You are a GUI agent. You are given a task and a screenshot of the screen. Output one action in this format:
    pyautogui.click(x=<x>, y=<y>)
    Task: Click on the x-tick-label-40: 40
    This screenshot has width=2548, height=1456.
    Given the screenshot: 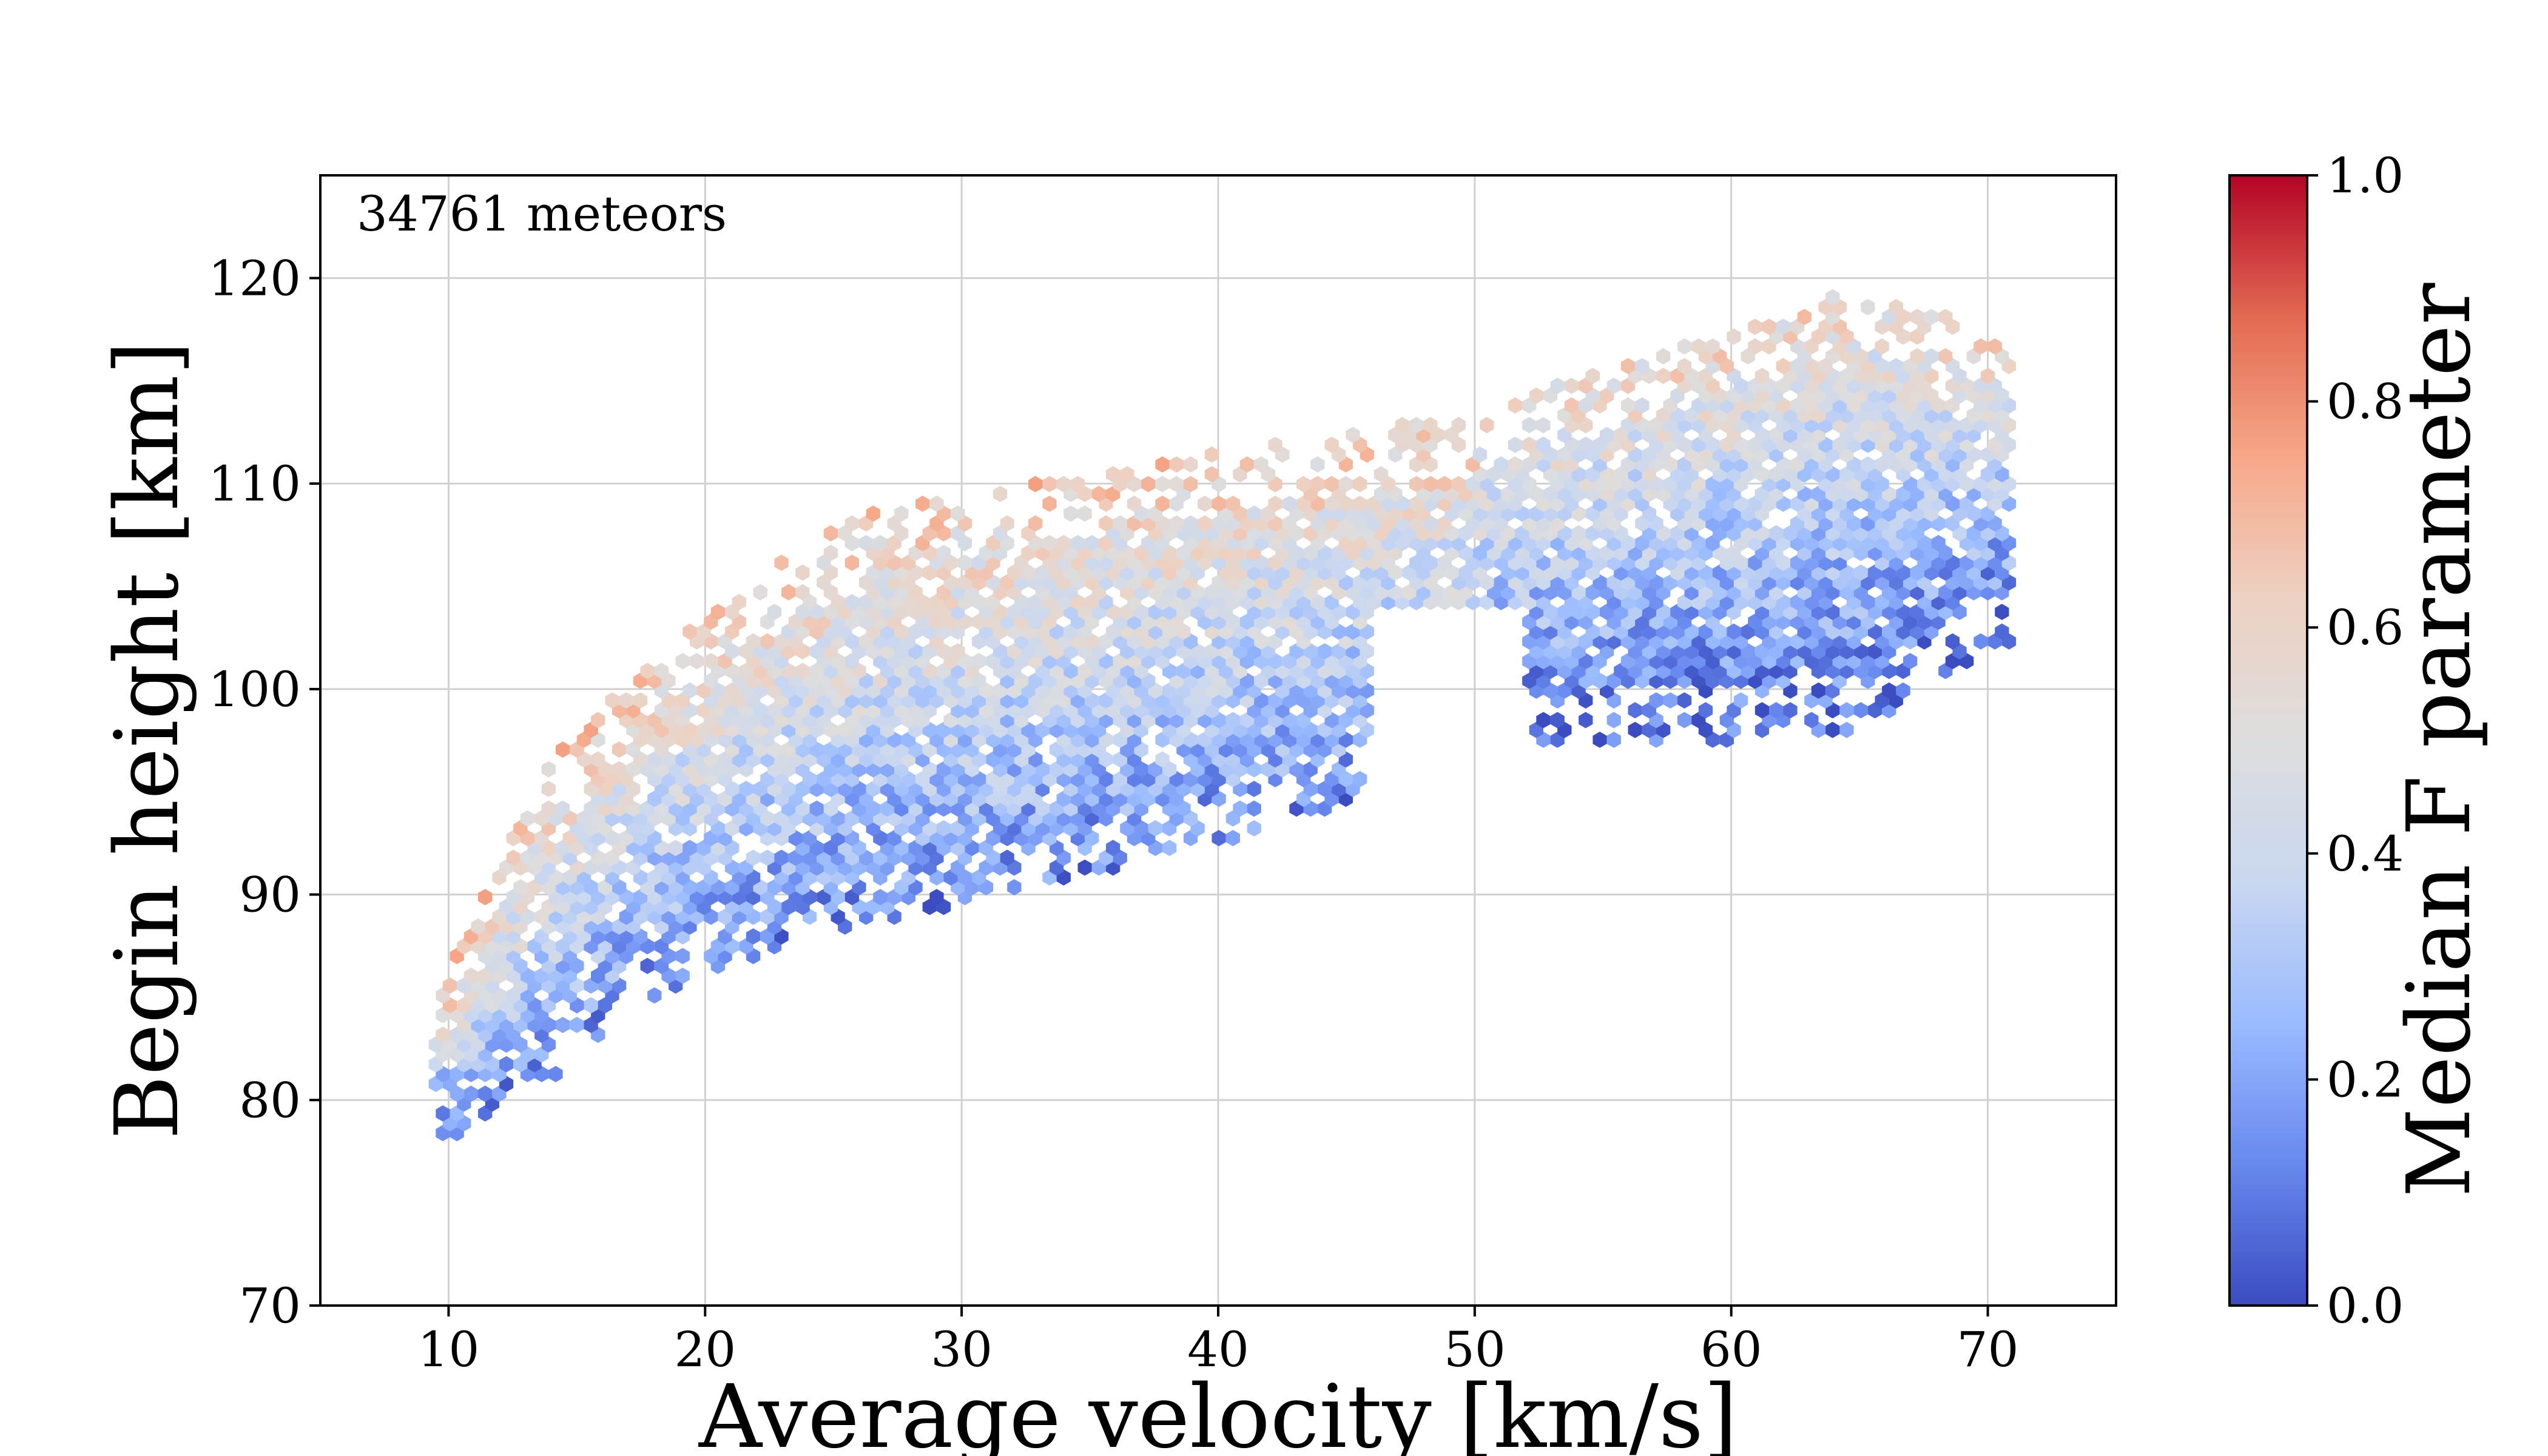 What is the action you would take?
    pyautogui.click(x=1218, y=1349)
    